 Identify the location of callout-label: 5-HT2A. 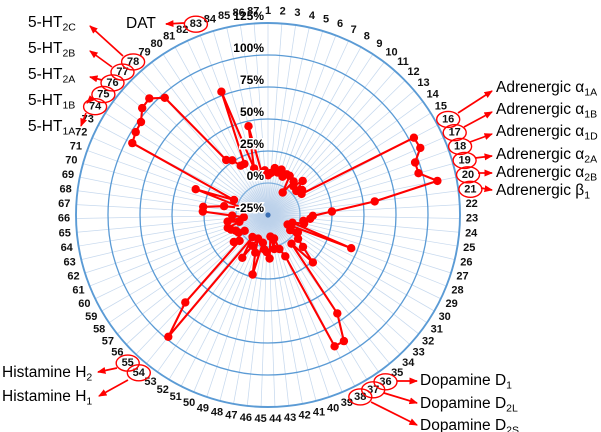
(51, 76).